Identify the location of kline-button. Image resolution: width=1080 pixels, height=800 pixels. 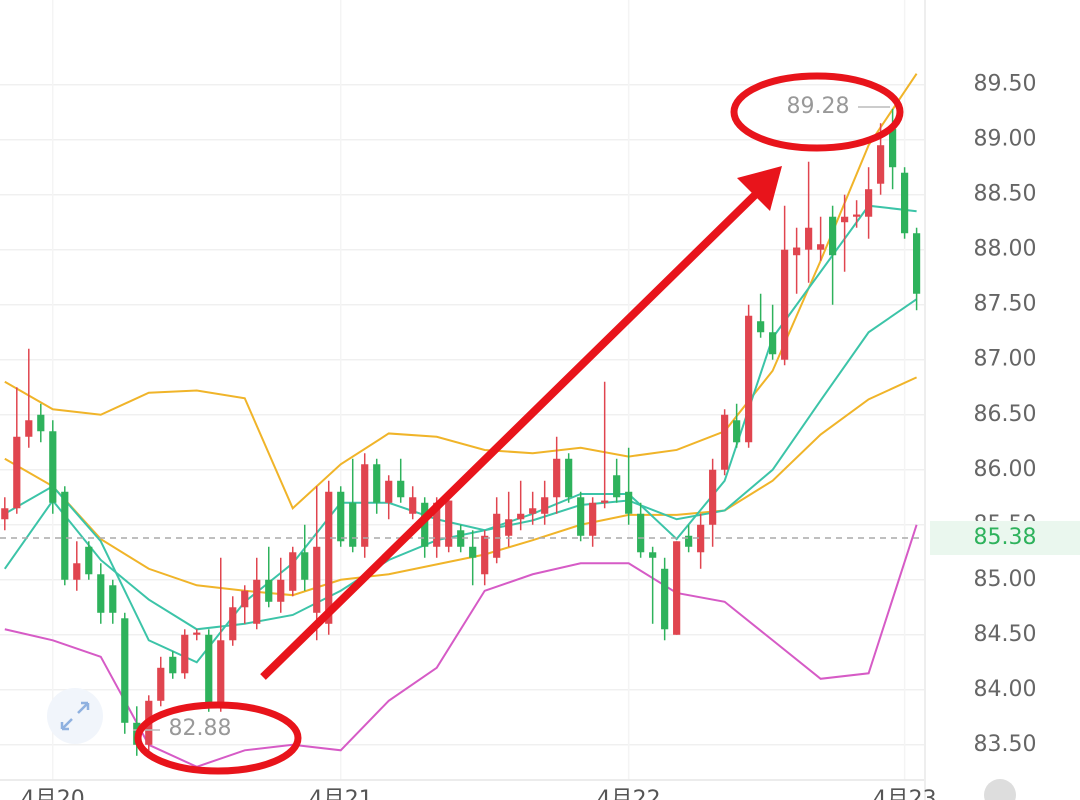
(1000, 789).